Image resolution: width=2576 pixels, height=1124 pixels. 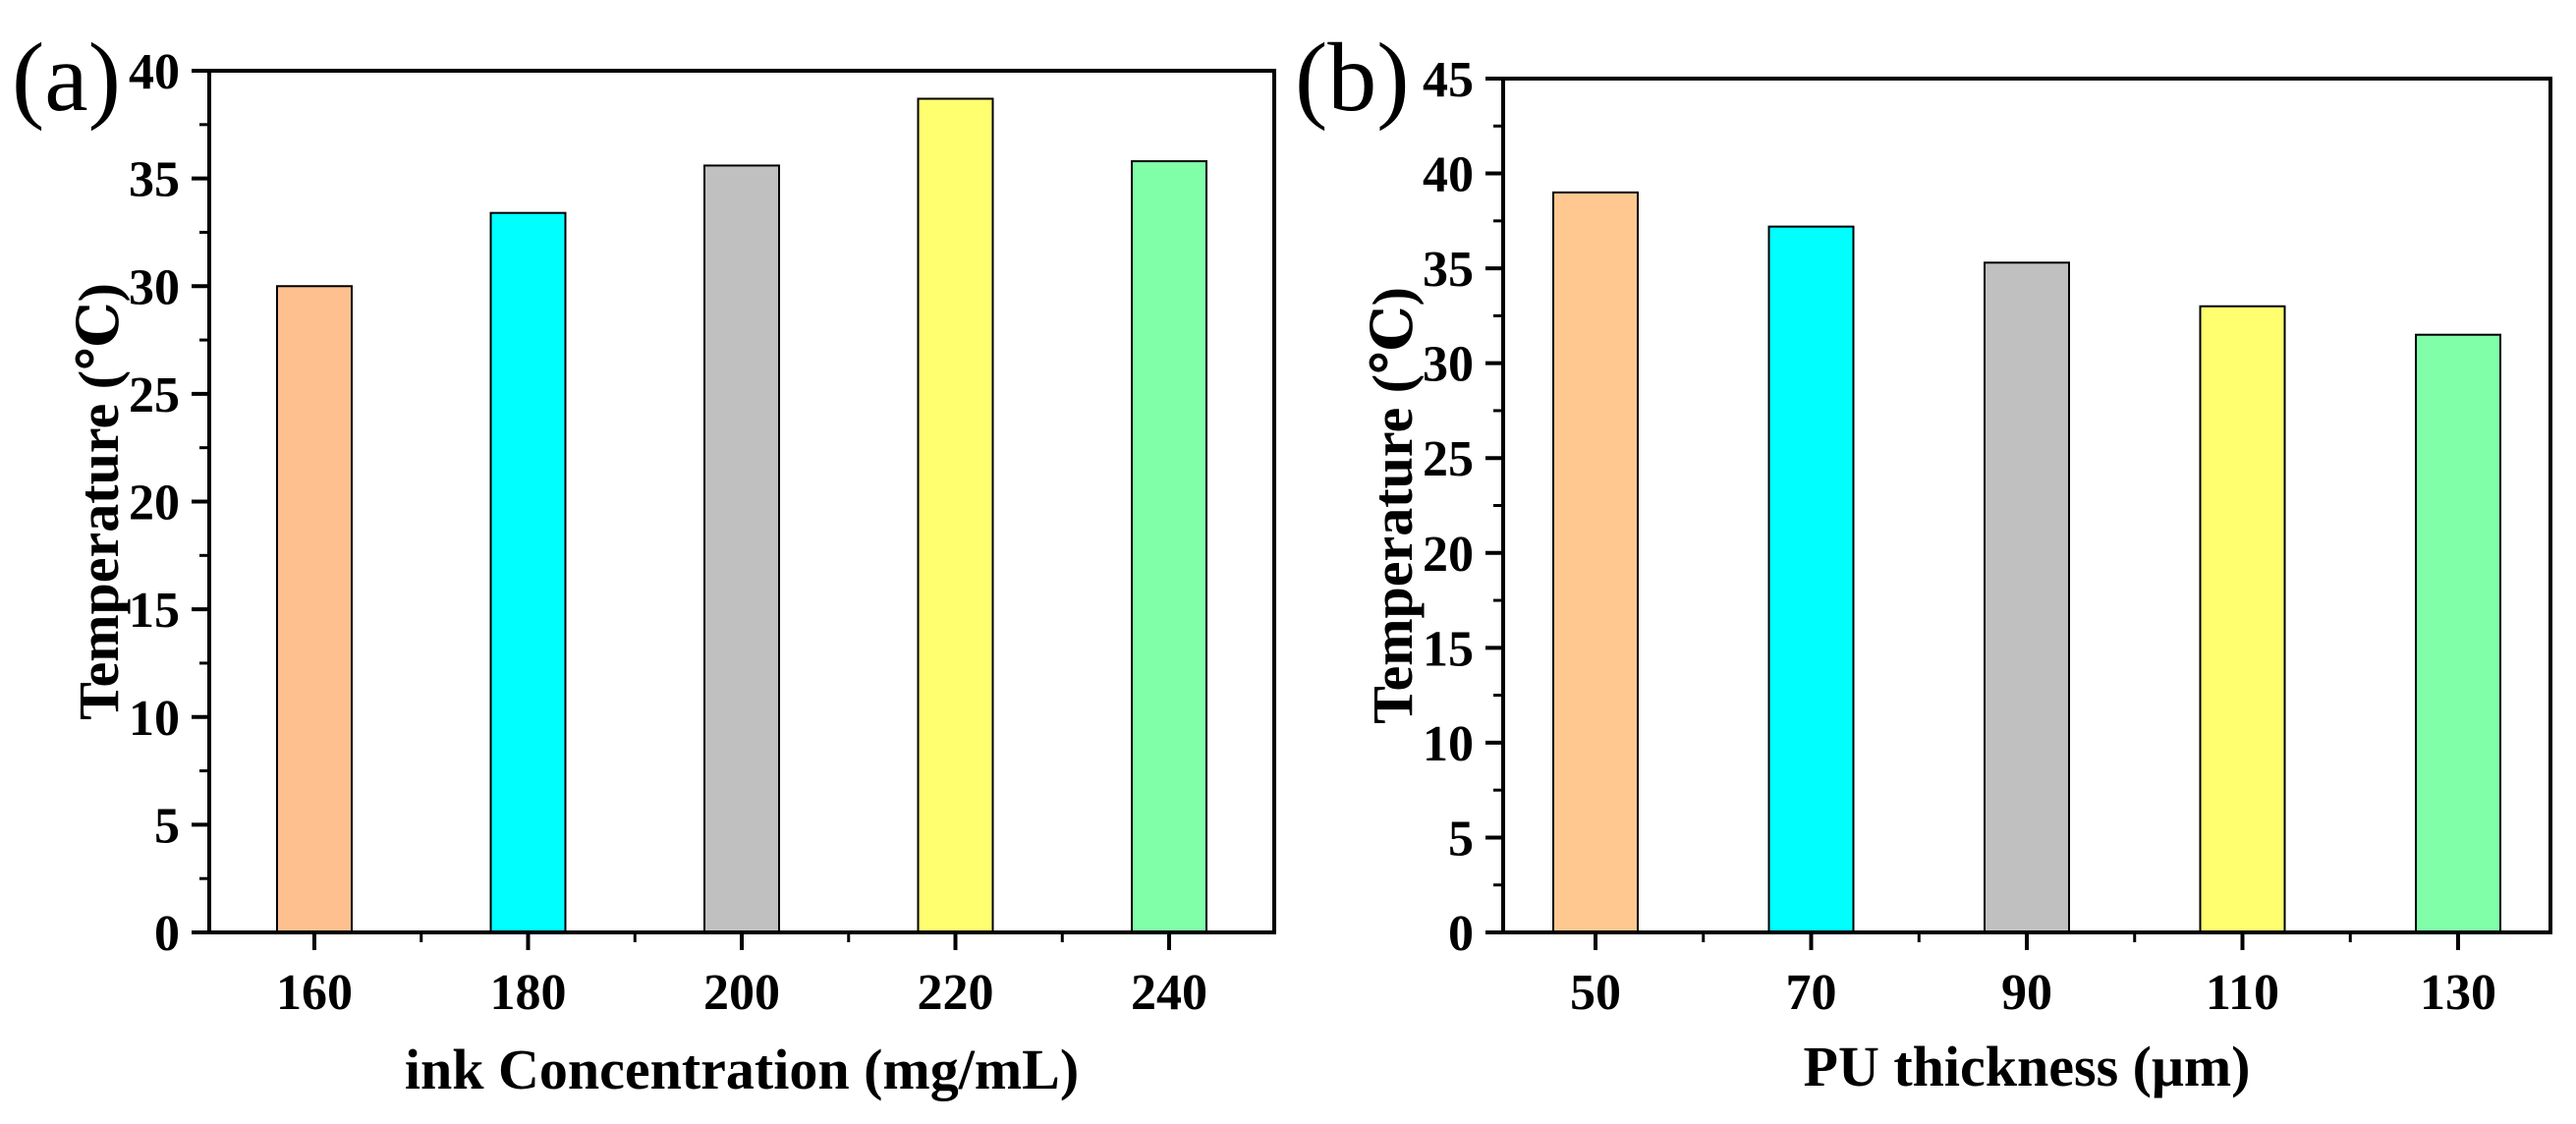 What do you see at coordinates (2027, 1066) in the screenshot?
I see `x-axis-title-b: PU thickness (μm)` at bounding box center [2027, 1066].